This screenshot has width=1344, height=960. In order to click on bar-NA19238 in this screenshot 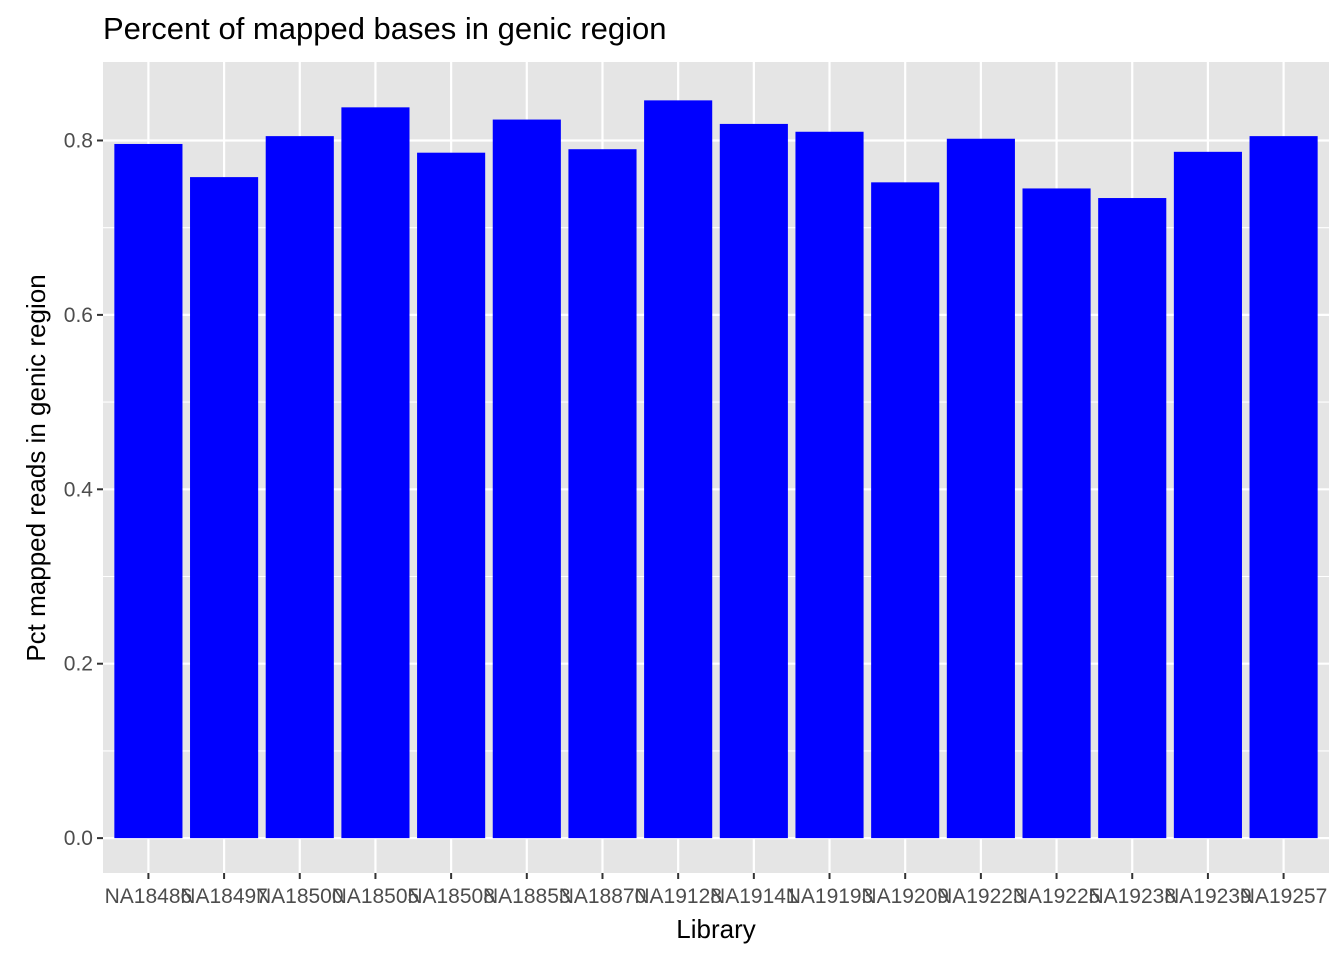, I will do `click(1132, 518)`.